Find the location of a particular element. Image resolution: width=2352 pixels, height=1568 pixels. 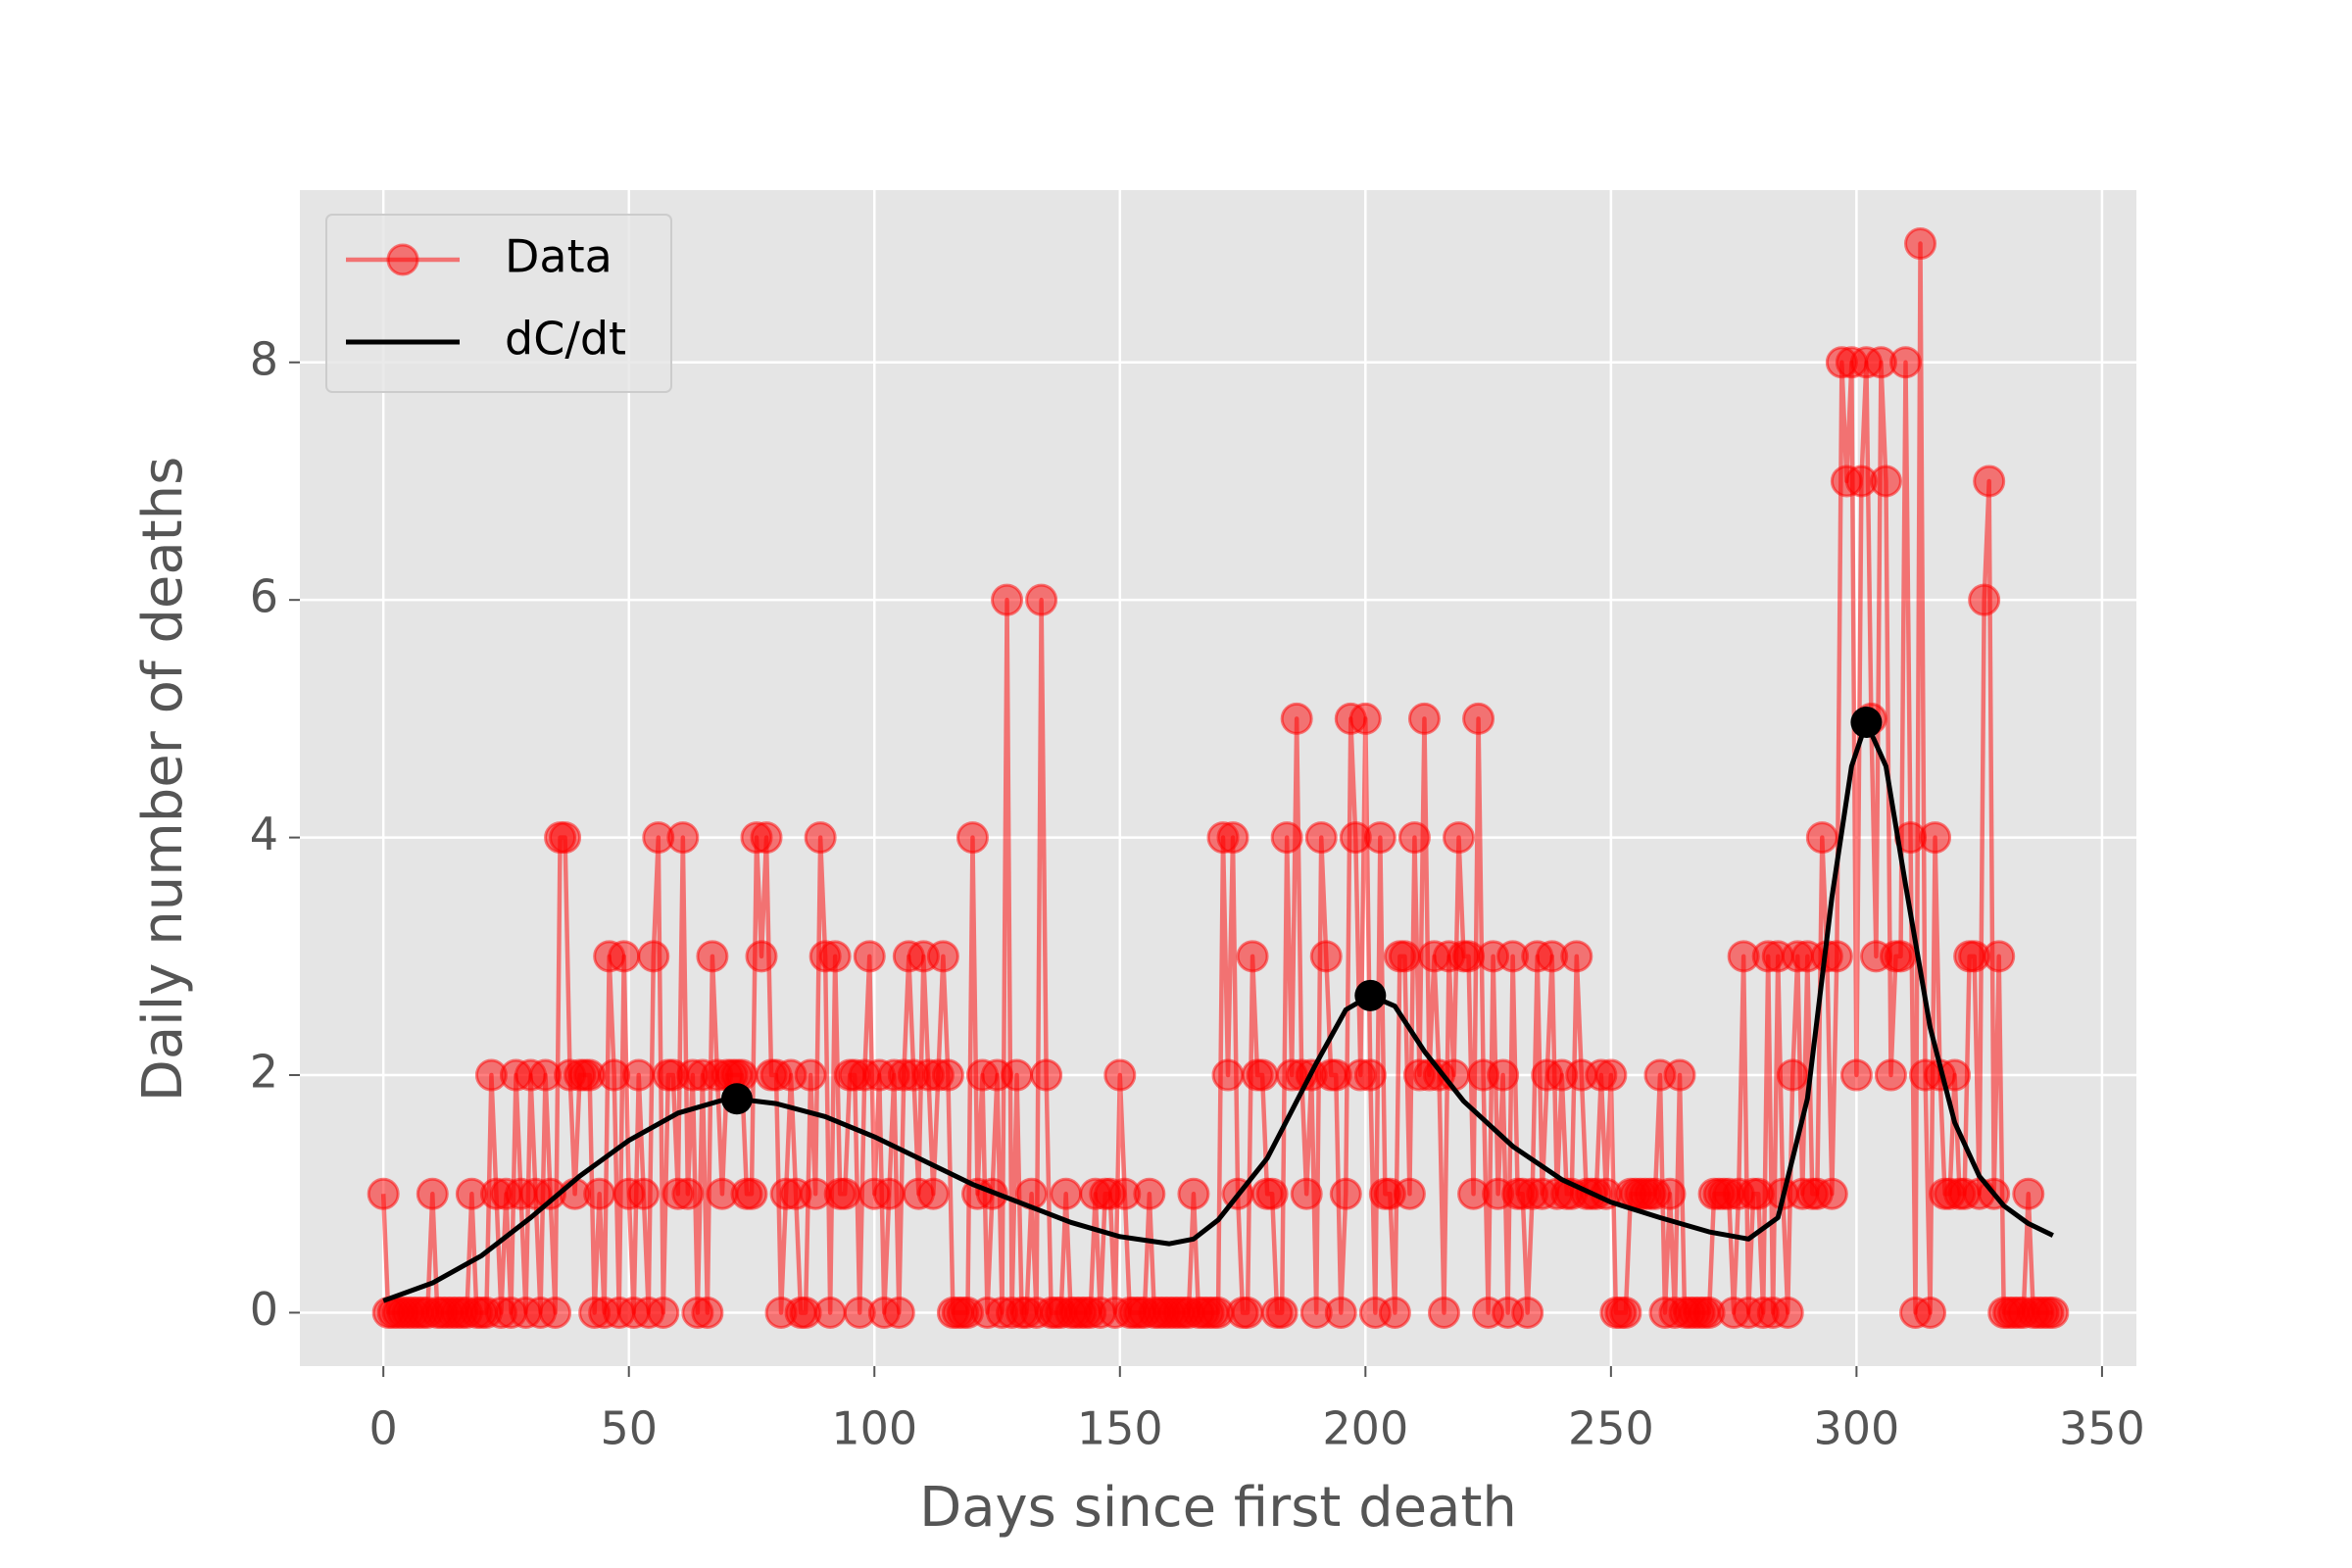

x-axis-label: Days since first death is located at coordinates (1218, 1508).